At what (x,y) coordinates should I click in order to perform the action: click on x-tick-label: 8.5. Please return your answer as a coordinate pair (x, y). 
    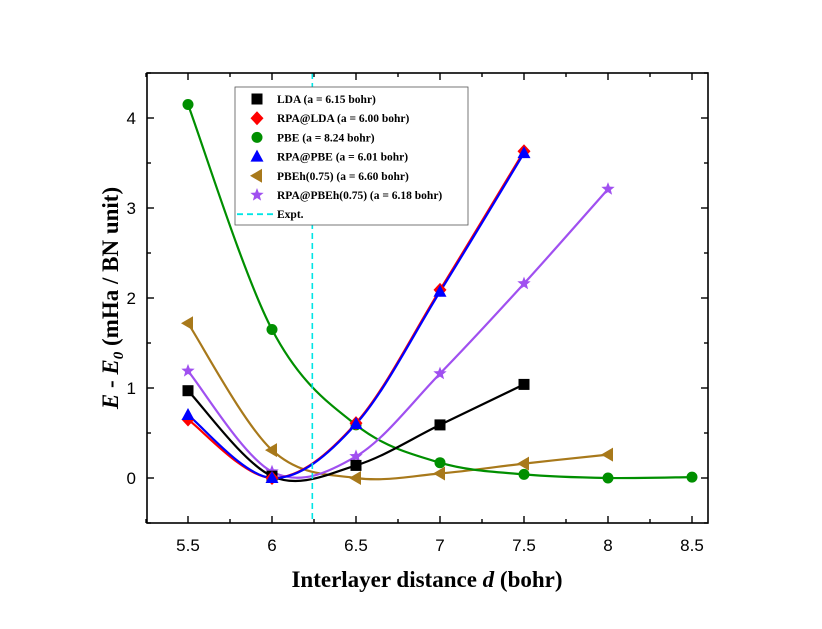
    Looking at the image, I should click on (692, 545).